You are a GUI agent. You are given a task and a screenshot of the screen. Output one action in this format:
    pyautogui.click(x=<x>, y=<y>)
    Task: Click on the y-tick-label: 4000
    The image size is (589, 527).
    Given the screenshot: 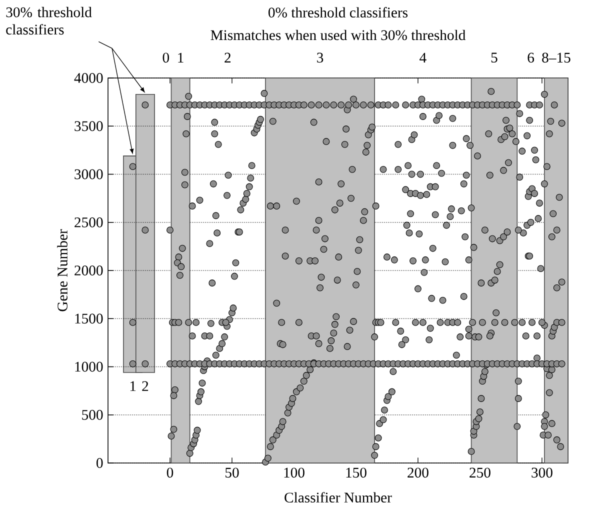 What is the action you would take?
    pyautogui.click(x=88, y=78)
    